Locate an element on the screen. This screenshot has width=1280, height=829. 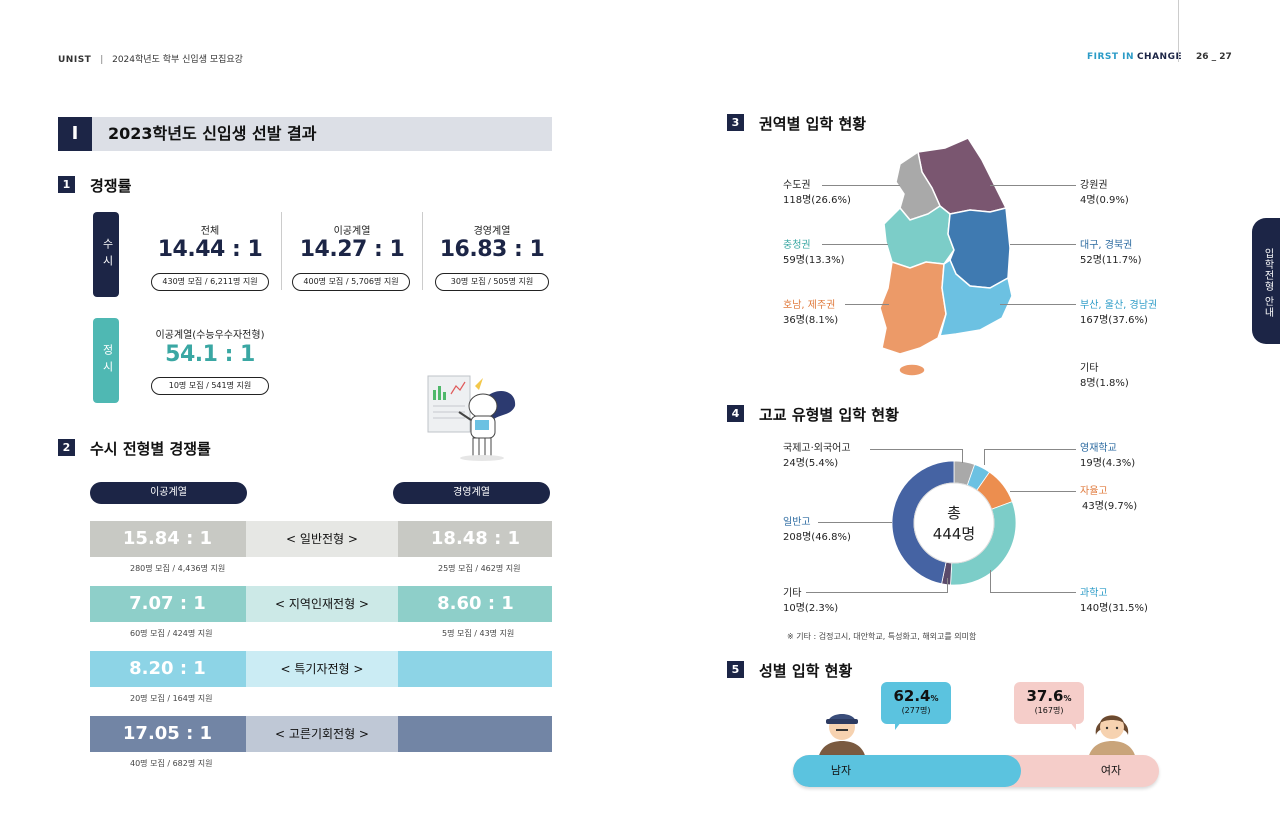
region-label-honam: 호남, 제주권 36명(8.1%) is located at coordinates (810, 313).